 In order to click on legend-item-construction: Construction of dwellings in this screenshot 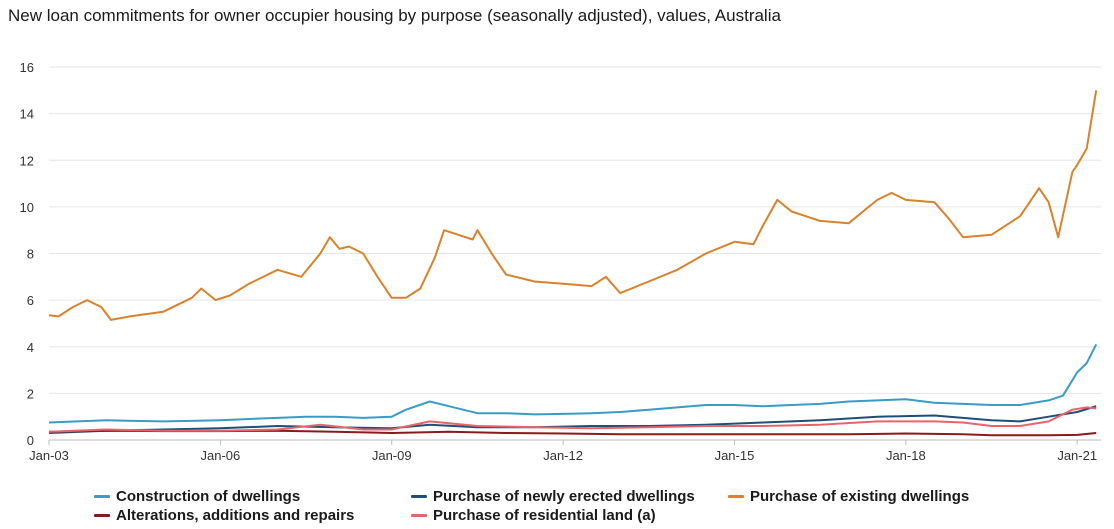, I will do `click(197, 496)`.